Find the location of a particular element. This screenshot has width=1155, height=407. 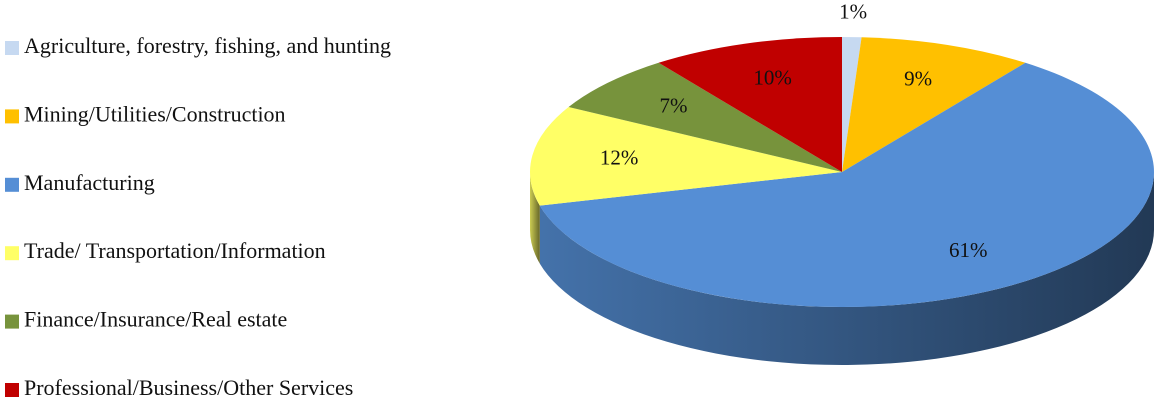

data-label: 12% is located at coordinates (619, 158).